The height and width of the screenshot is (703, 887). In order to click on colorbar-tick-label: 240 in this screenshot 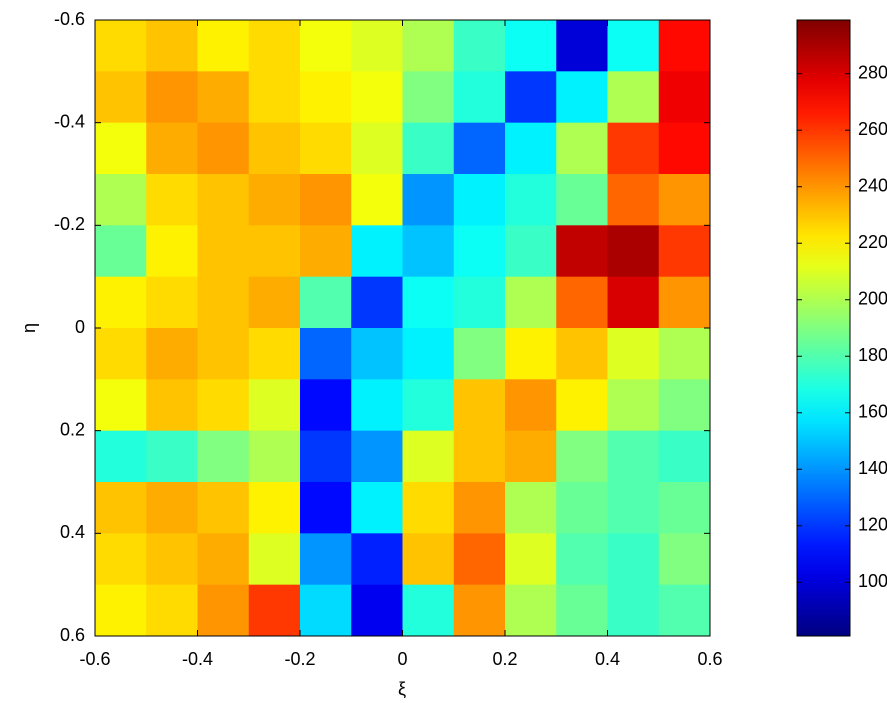, I will do `click(872, 185)`.